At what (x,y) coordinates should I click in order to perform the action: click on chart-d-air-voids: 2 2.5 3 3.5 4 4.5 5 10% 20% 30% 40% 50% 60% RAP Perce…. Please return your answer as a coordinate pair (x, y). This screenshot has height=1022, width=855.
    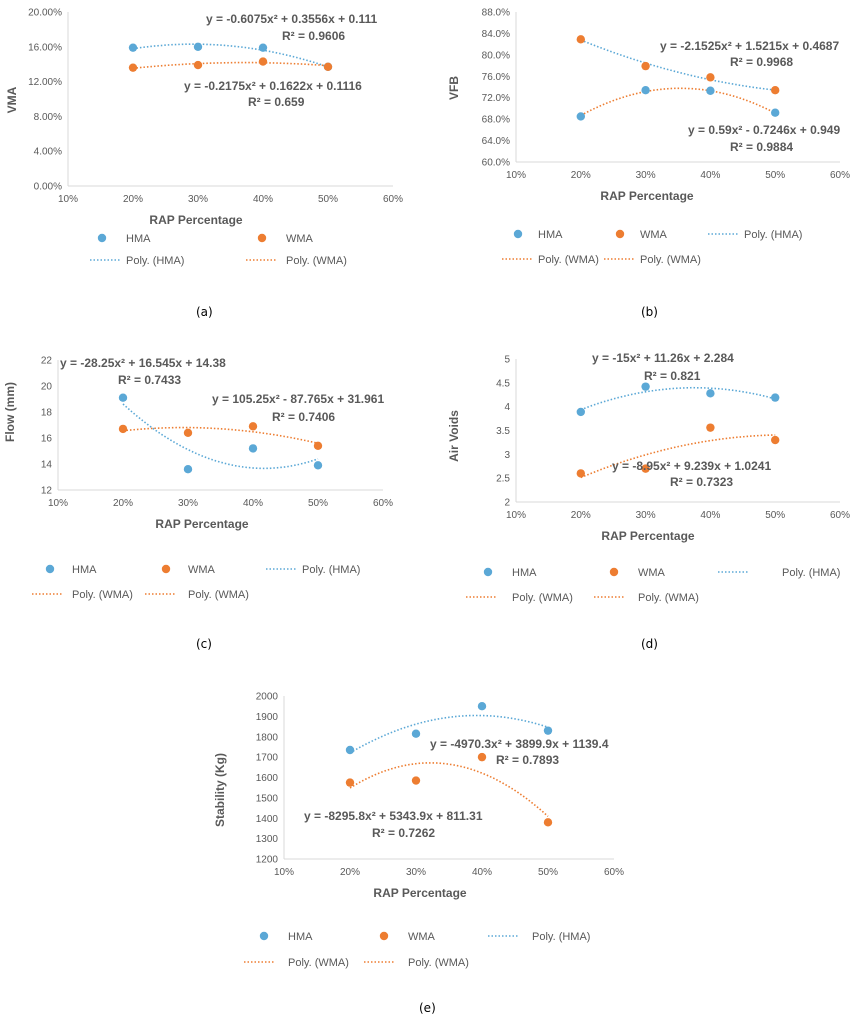
    Looking at the image, I should click on (648, 477).